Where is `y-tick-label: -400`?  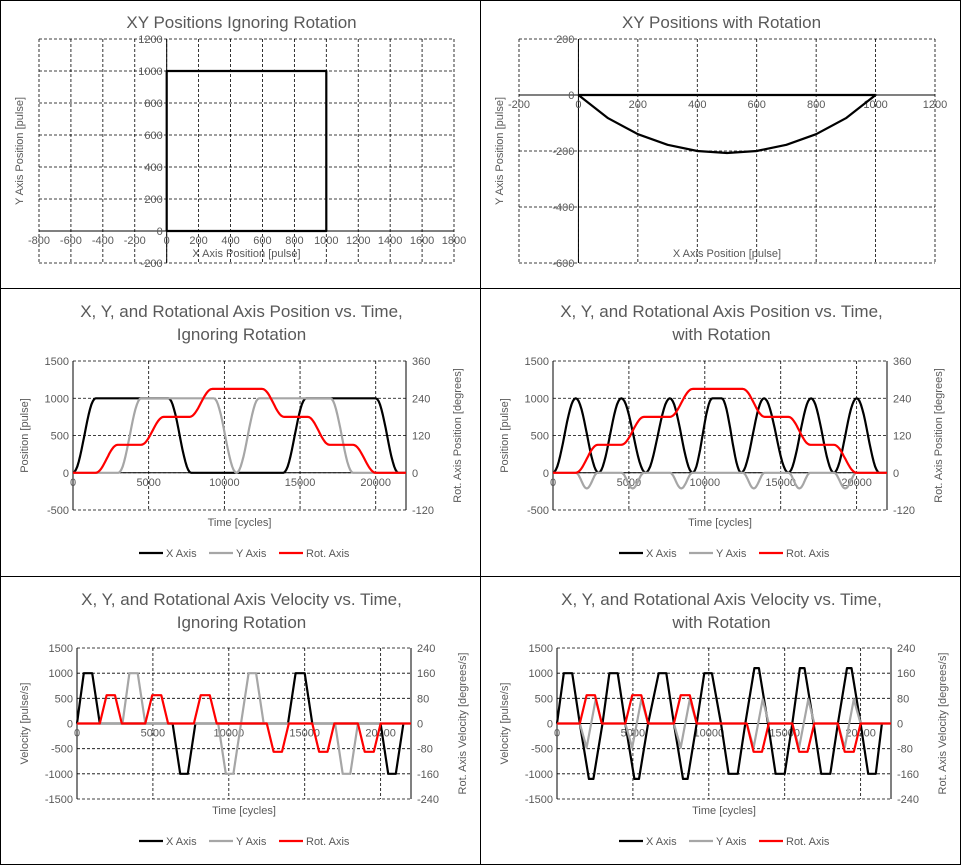
y-tick-label: -400 is located at coordinates (563, 208).